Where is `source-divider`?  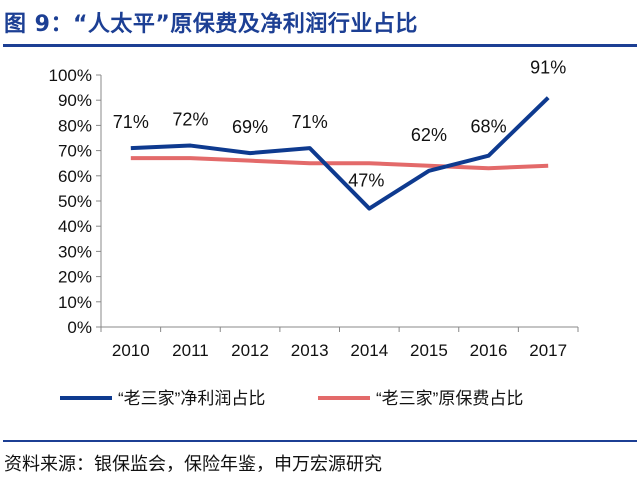 source-divider is located at coordinates (320, 441).